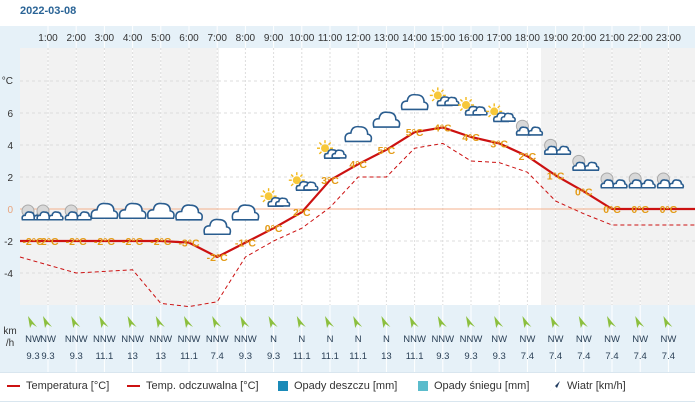 This screenshot has height=408, width=695. I want to click on hour-tick-label: 23:00, so click(668, 38).